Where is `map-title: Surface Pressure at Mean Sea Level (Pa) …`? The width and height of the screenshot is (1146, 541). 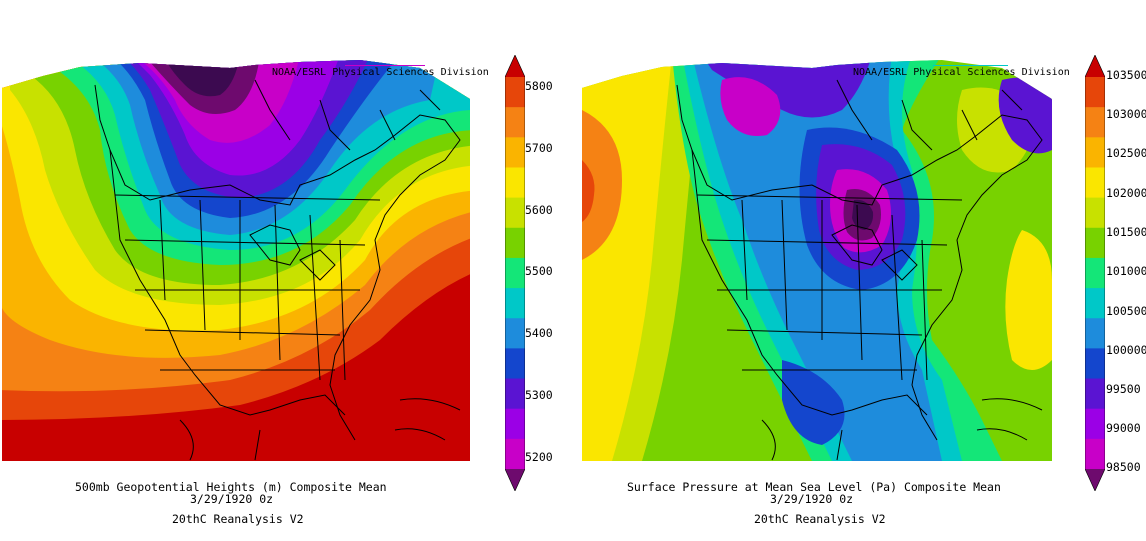 map-title: Surface Pressure at Mean Sea Level (Pa) … is located at coordinates (814, 487).